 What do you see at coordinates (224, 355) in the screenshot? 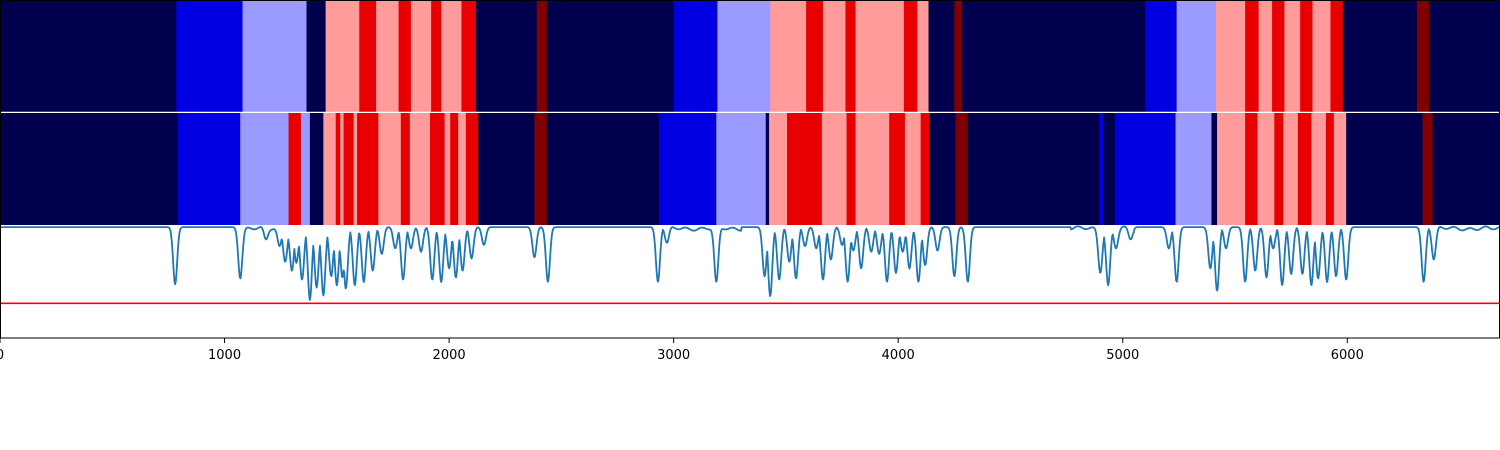
I see `x-tick-label: 1000` at bounding box center [224, 355].